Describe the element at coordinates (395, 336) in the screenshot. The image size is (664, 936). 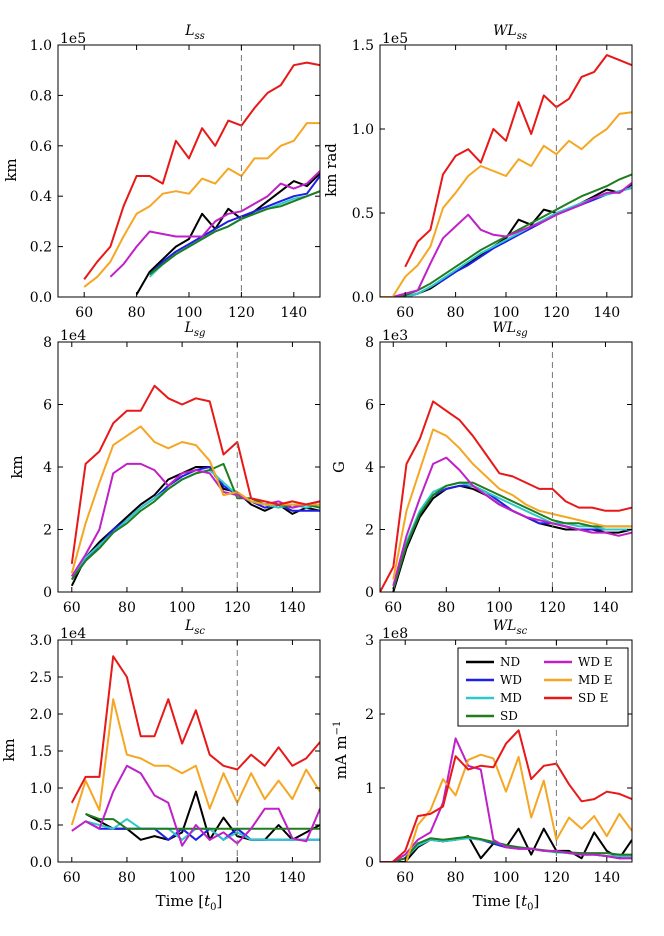
I see `y-multiplier-wlsg: 1e3` at that location.